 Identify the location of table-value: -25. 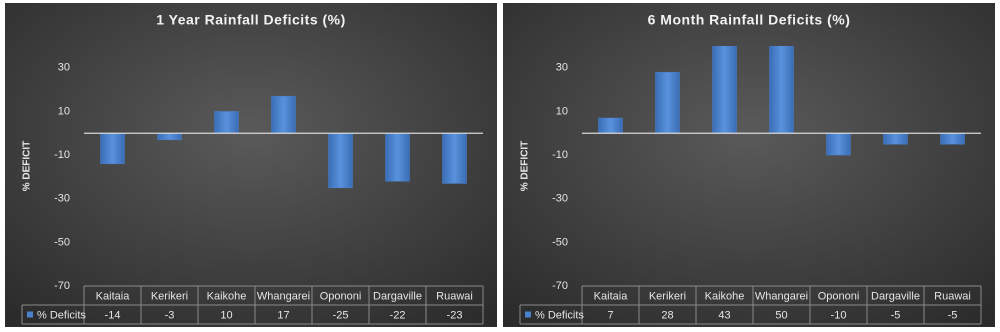
(341, 315).